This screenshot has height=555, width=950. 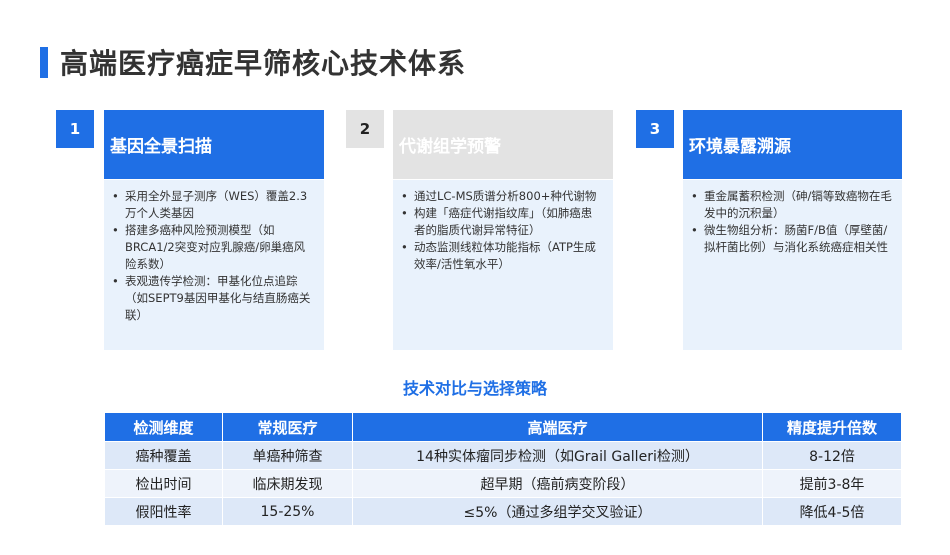 What do you see at coordinates (557, 427) in the screenshot?
I see `column-header: 高端医疗` at bounding box center [557, 427].